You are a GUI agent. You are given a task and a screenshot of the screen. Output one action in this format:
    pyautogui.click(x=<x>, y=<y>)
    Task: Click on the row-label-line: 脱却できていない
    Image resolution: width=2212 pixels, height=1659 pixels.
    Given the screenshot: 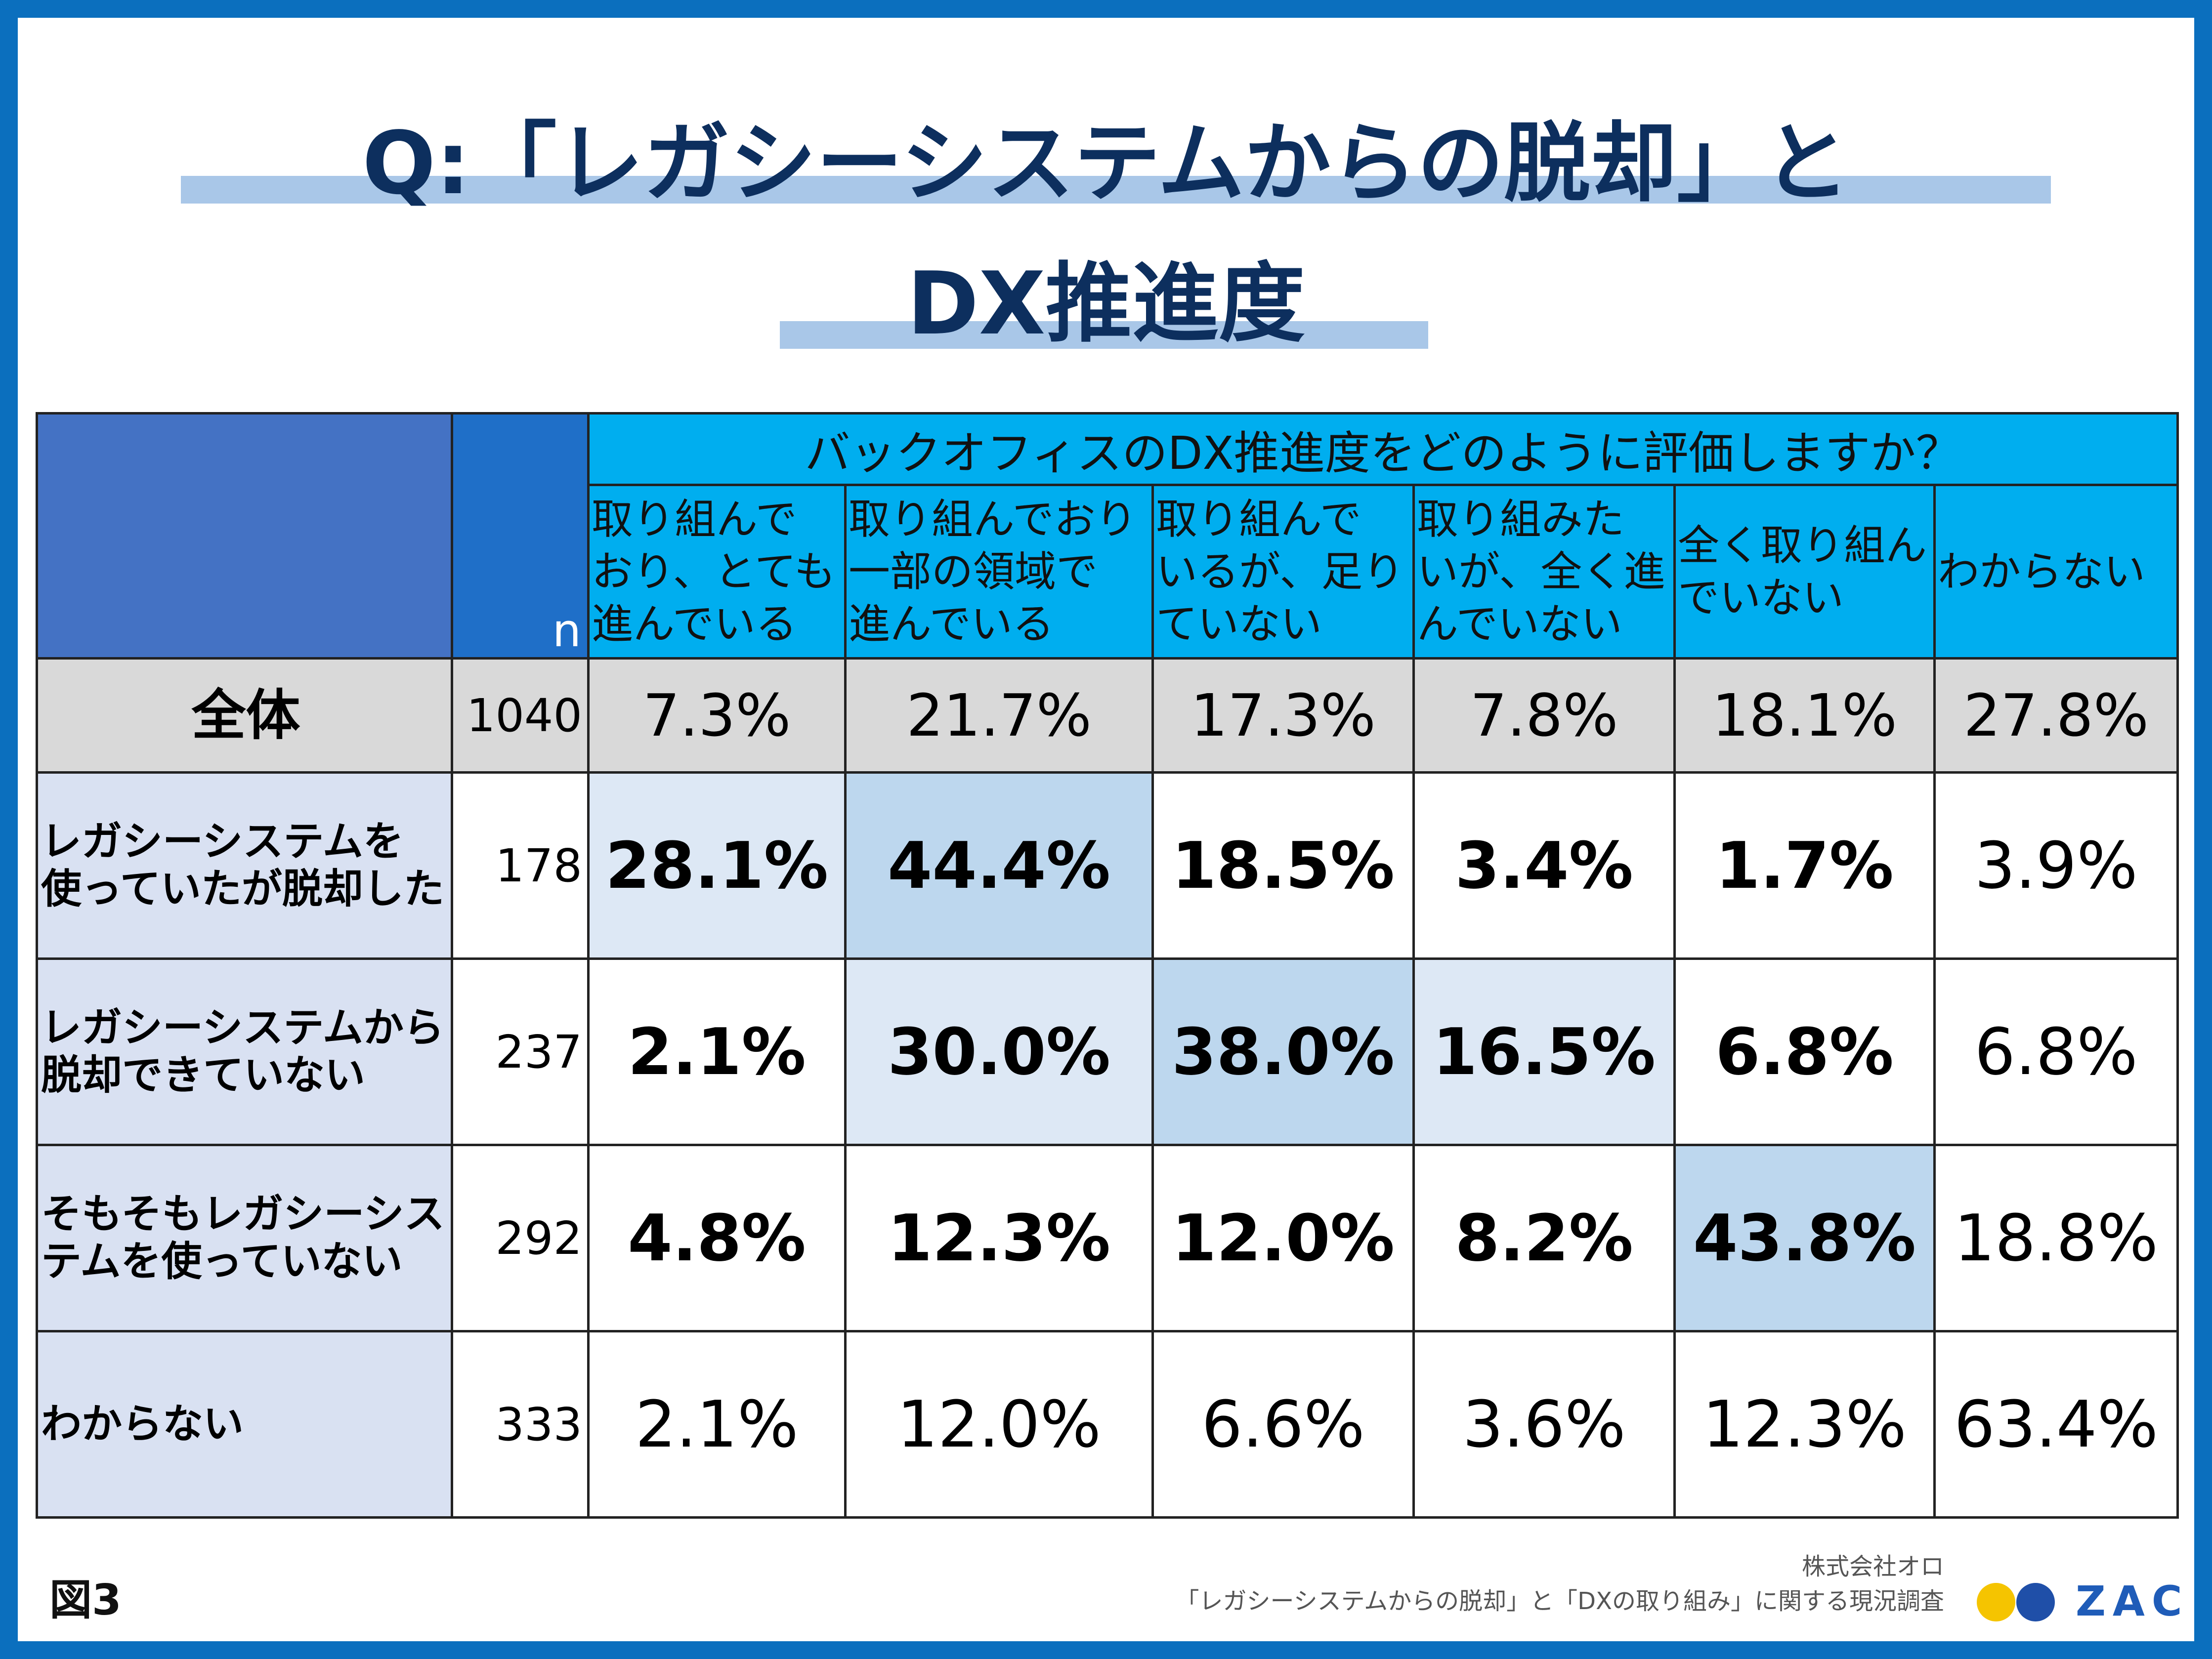 What is the action you would take?
    pyautogui.click(x=203, y=1075)
    